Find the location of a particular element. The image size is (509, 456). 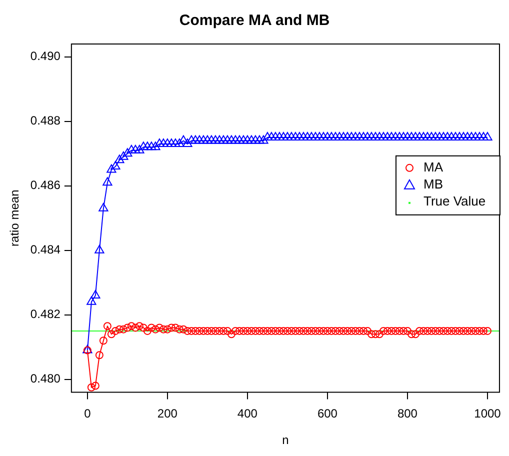

legend-label: MB is located at coordinates (433, 184).